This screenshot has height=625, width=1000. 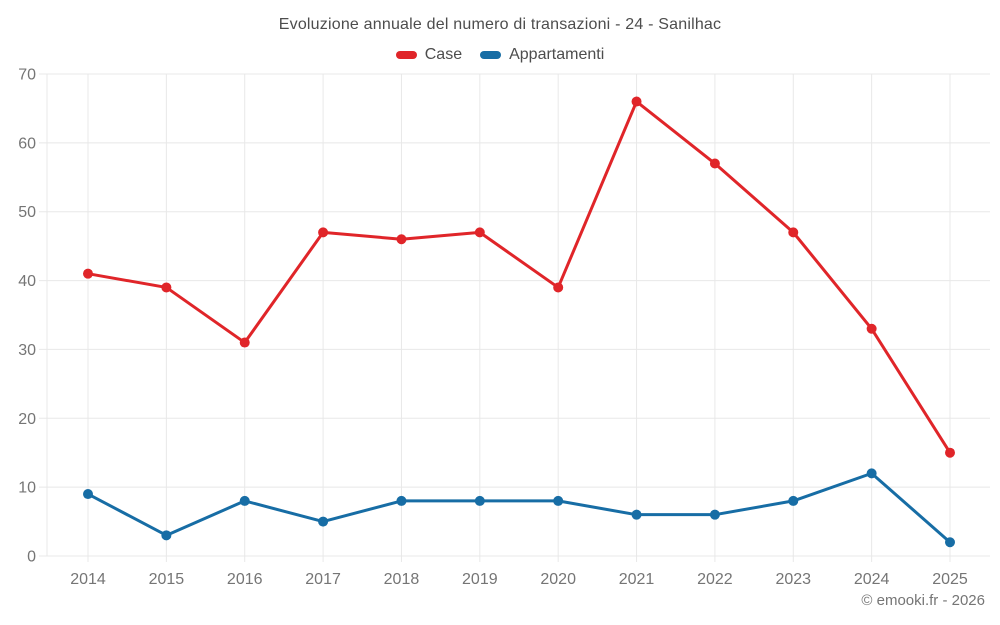 I want to click on legend-item-case: Case, so click(x=429, y=55).